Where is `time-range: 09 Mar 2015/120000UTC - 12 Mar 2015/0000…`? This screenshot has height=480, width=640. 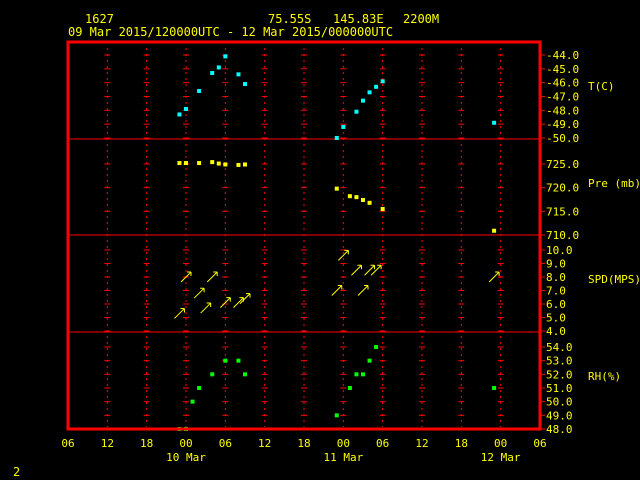 time-range: 09 Mar 2015/120000UTC - 12 Mar 2015/0000… is located at coordinates (231, 32).